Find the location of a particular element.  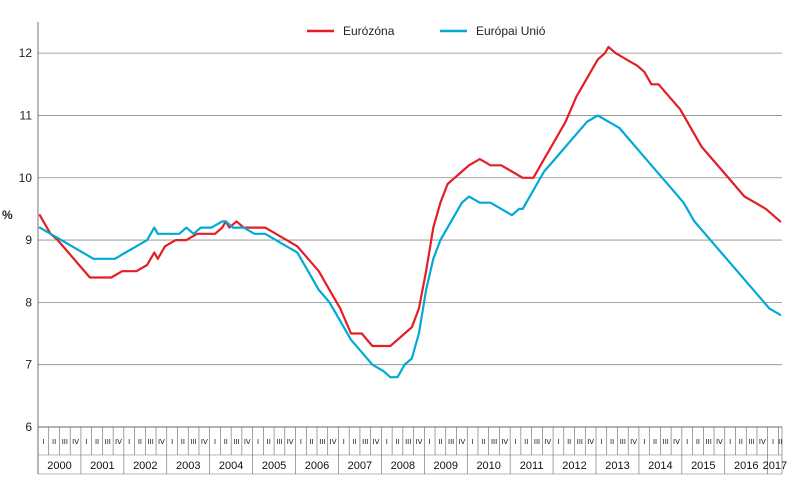

year-label: 2011 is located at coordinates (532, 466).